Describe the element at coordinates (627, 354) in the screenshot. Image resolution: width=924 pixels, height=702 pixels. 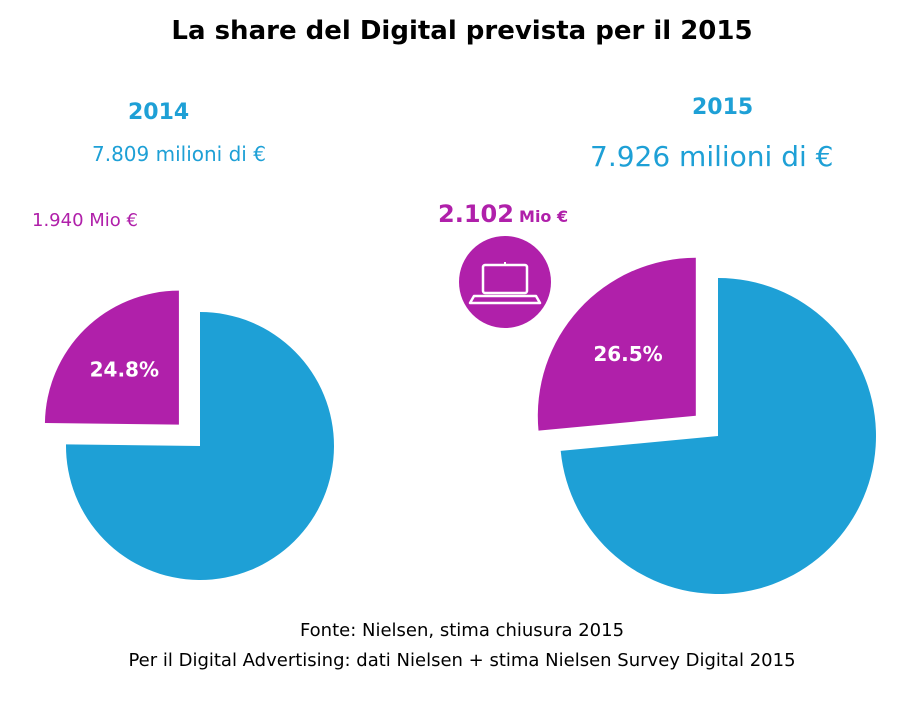
I see `pie-2015-slice-0-label: 26.5%` at that location.